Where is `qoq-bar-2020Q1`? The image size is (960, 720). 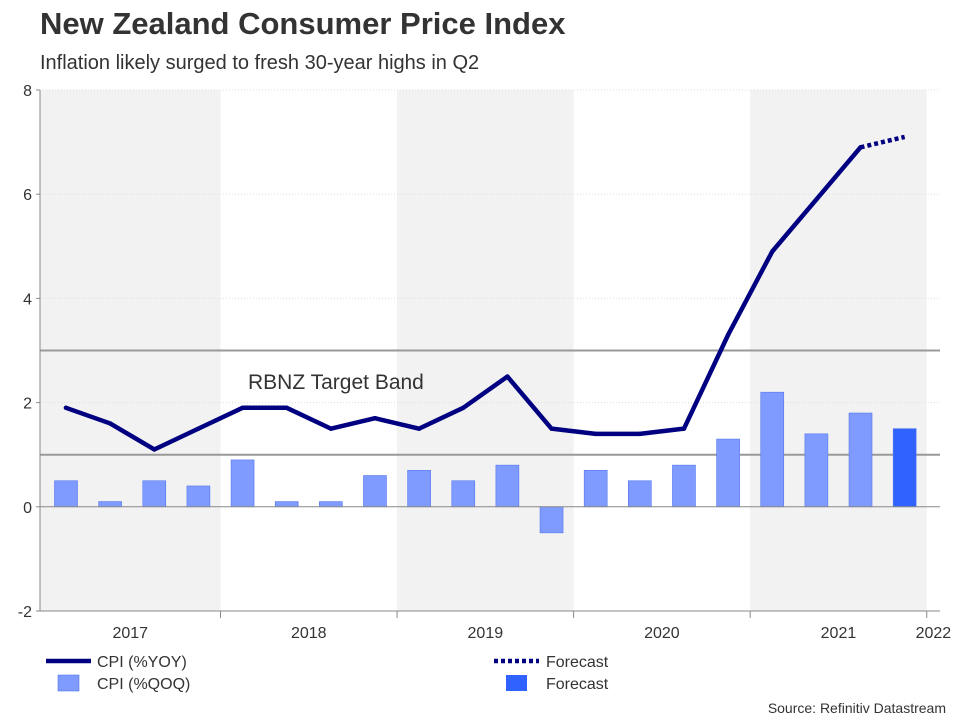
qoq-bar-2020Q1 is located at coordinates (595, 489).